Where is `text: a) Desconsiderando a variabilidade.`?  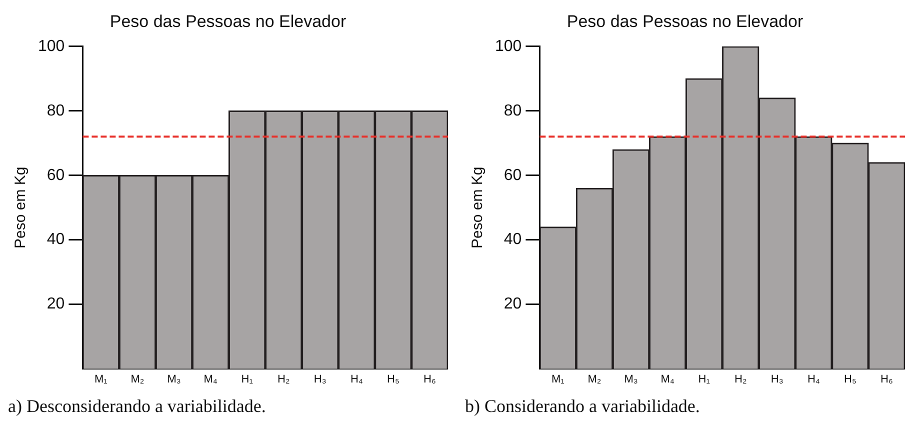
text: a) Desconsiderando a variabilidade. is located at coordinates (137, 406).